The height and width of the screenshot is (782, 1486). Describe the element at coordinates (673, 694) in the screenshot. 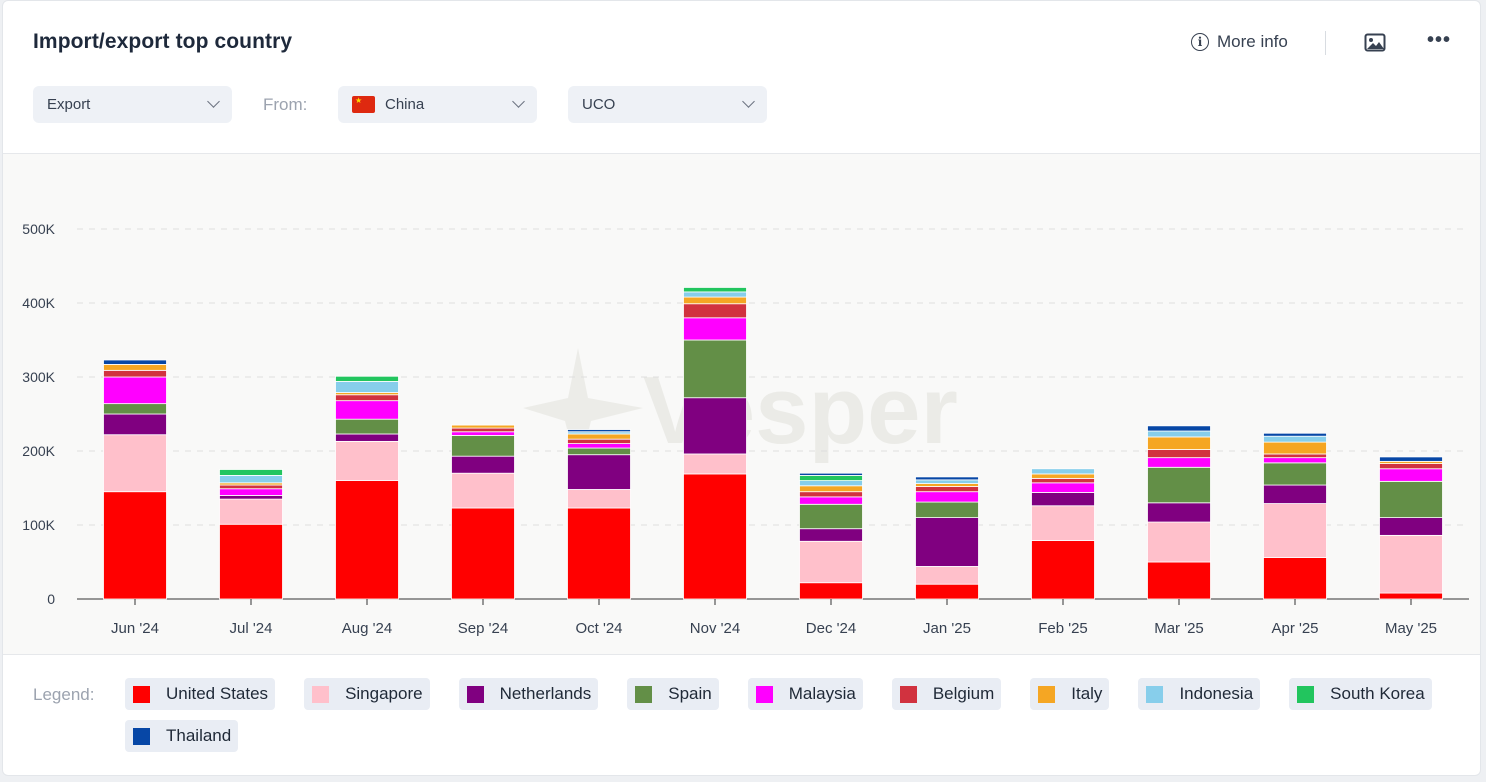

I see `legend-item: Spain` at that location.